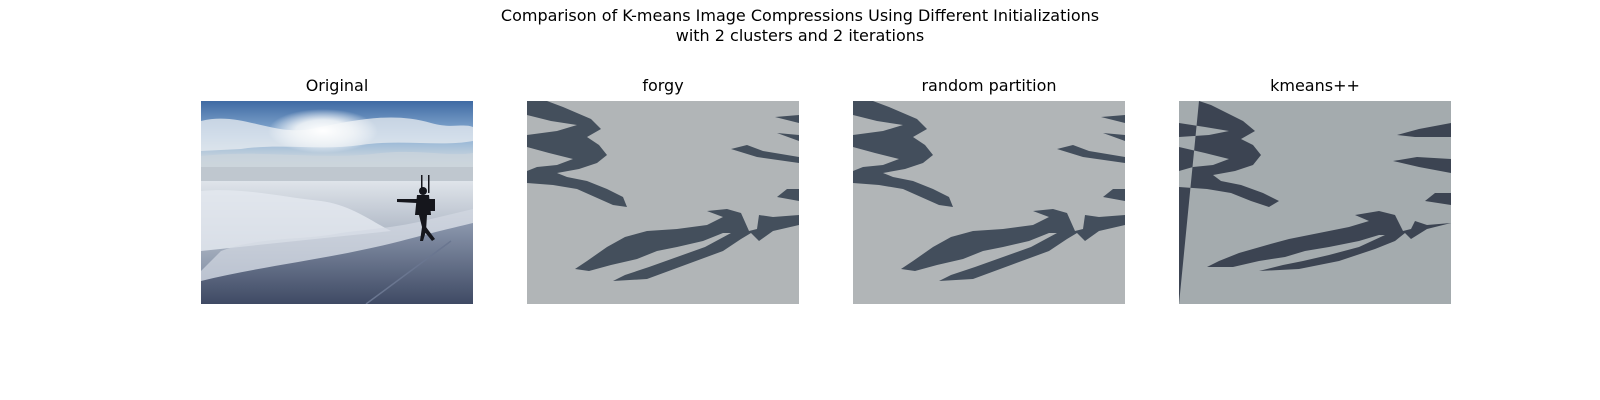  What do you see at coordinates (663, 85) in the screenshot?
I see `panel-title-forgy: forgy` at bounding box center [663, 85].